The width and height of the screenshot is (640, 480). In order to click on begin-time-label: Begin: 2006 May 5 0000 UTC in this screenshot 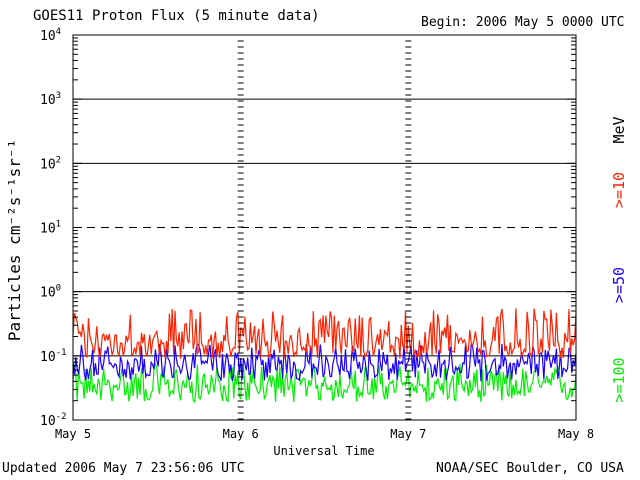, I will do `click(523, 22)`.